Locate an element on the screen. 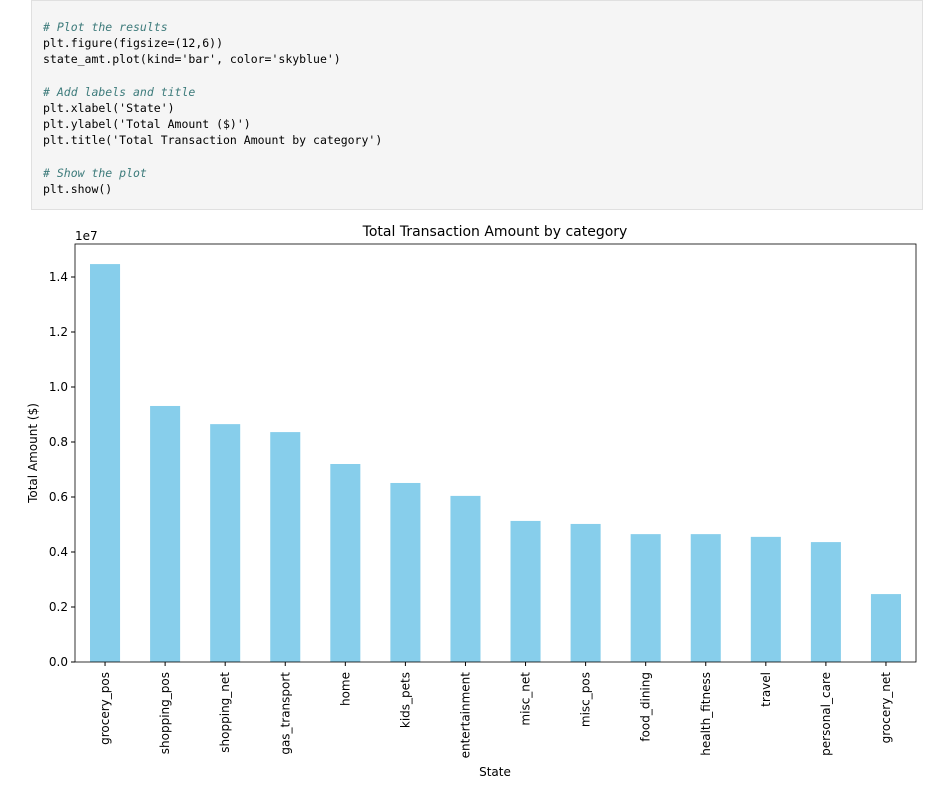 This screenshot has width=946, height=785. x-tick-label: entertainment is located at coordinates (465, 715).